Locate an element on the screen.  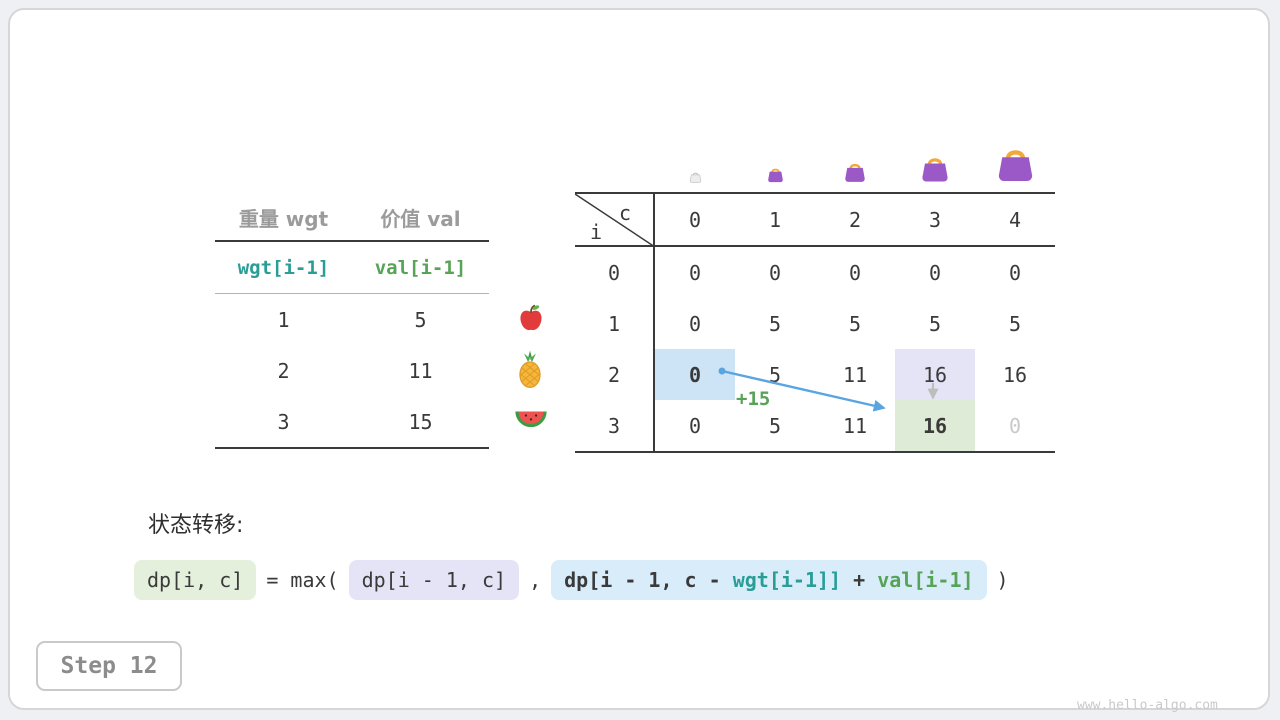
dp-col-header: 3 is located at coordinates (935, 220).